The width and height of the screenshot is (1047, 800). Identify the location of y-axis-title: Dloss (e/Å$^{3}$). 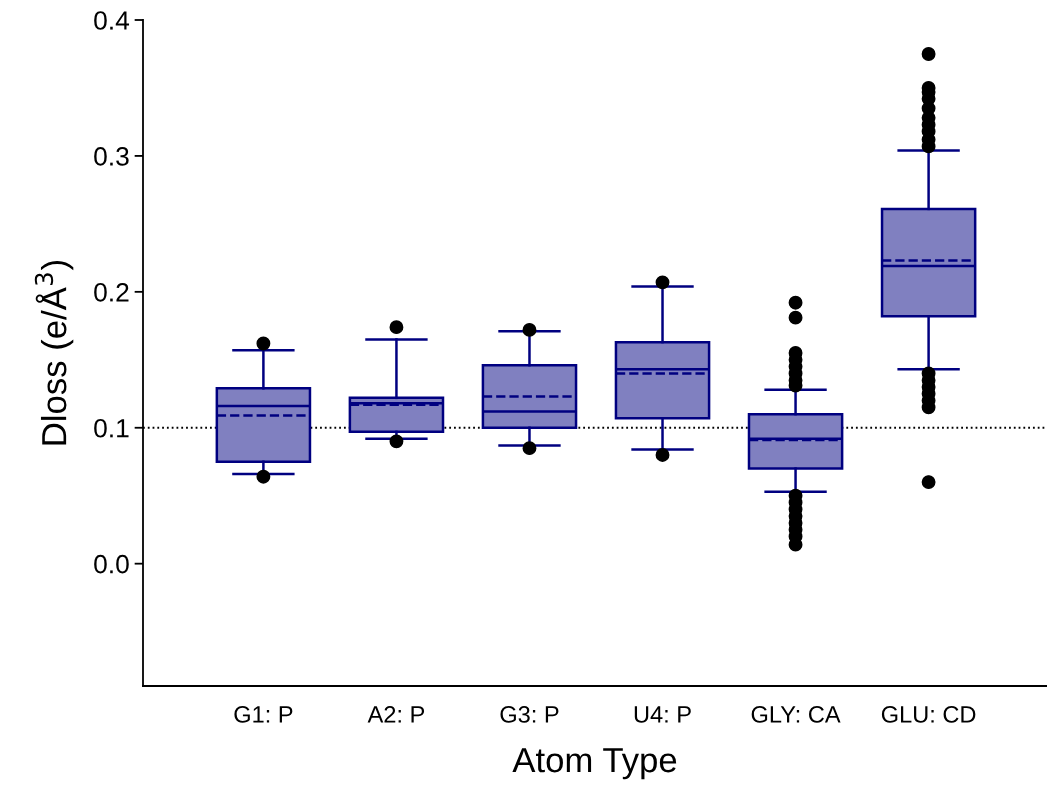
(54, 352).